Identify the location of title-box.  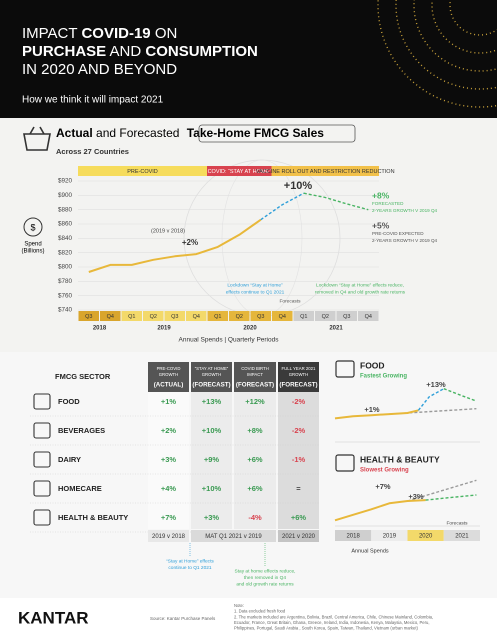
(277, 133).